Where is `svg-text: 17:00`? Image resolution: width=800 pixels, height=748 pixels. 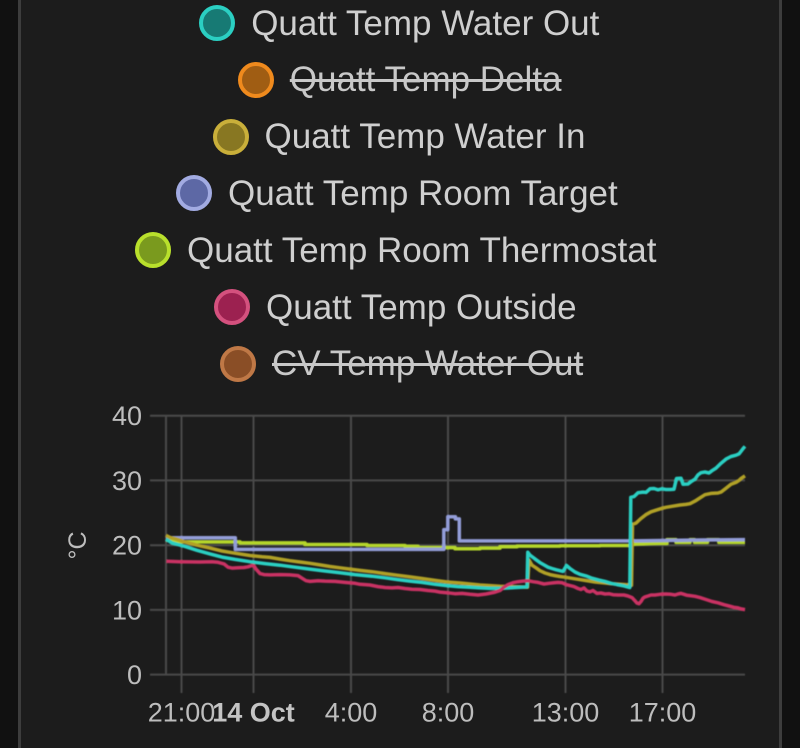
svg-text: 17:00 is located at coordinates (663, 713).